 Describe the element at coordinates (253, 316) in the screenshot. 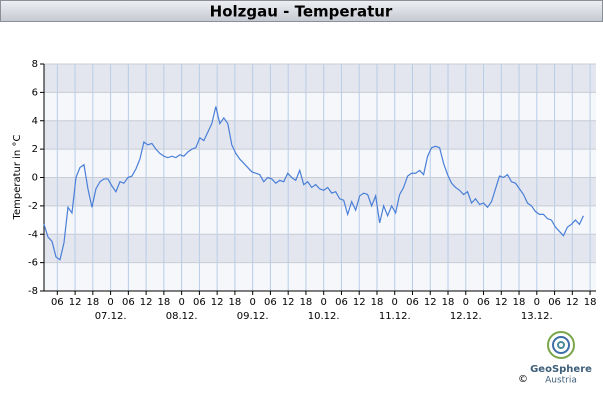

I see `x-date-label: 09.12.` at that location.